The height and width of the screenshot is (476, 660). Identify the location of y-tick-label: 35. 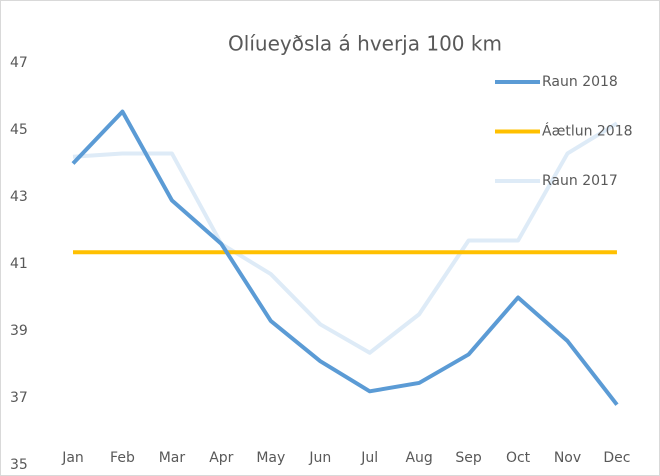
(19, 465).